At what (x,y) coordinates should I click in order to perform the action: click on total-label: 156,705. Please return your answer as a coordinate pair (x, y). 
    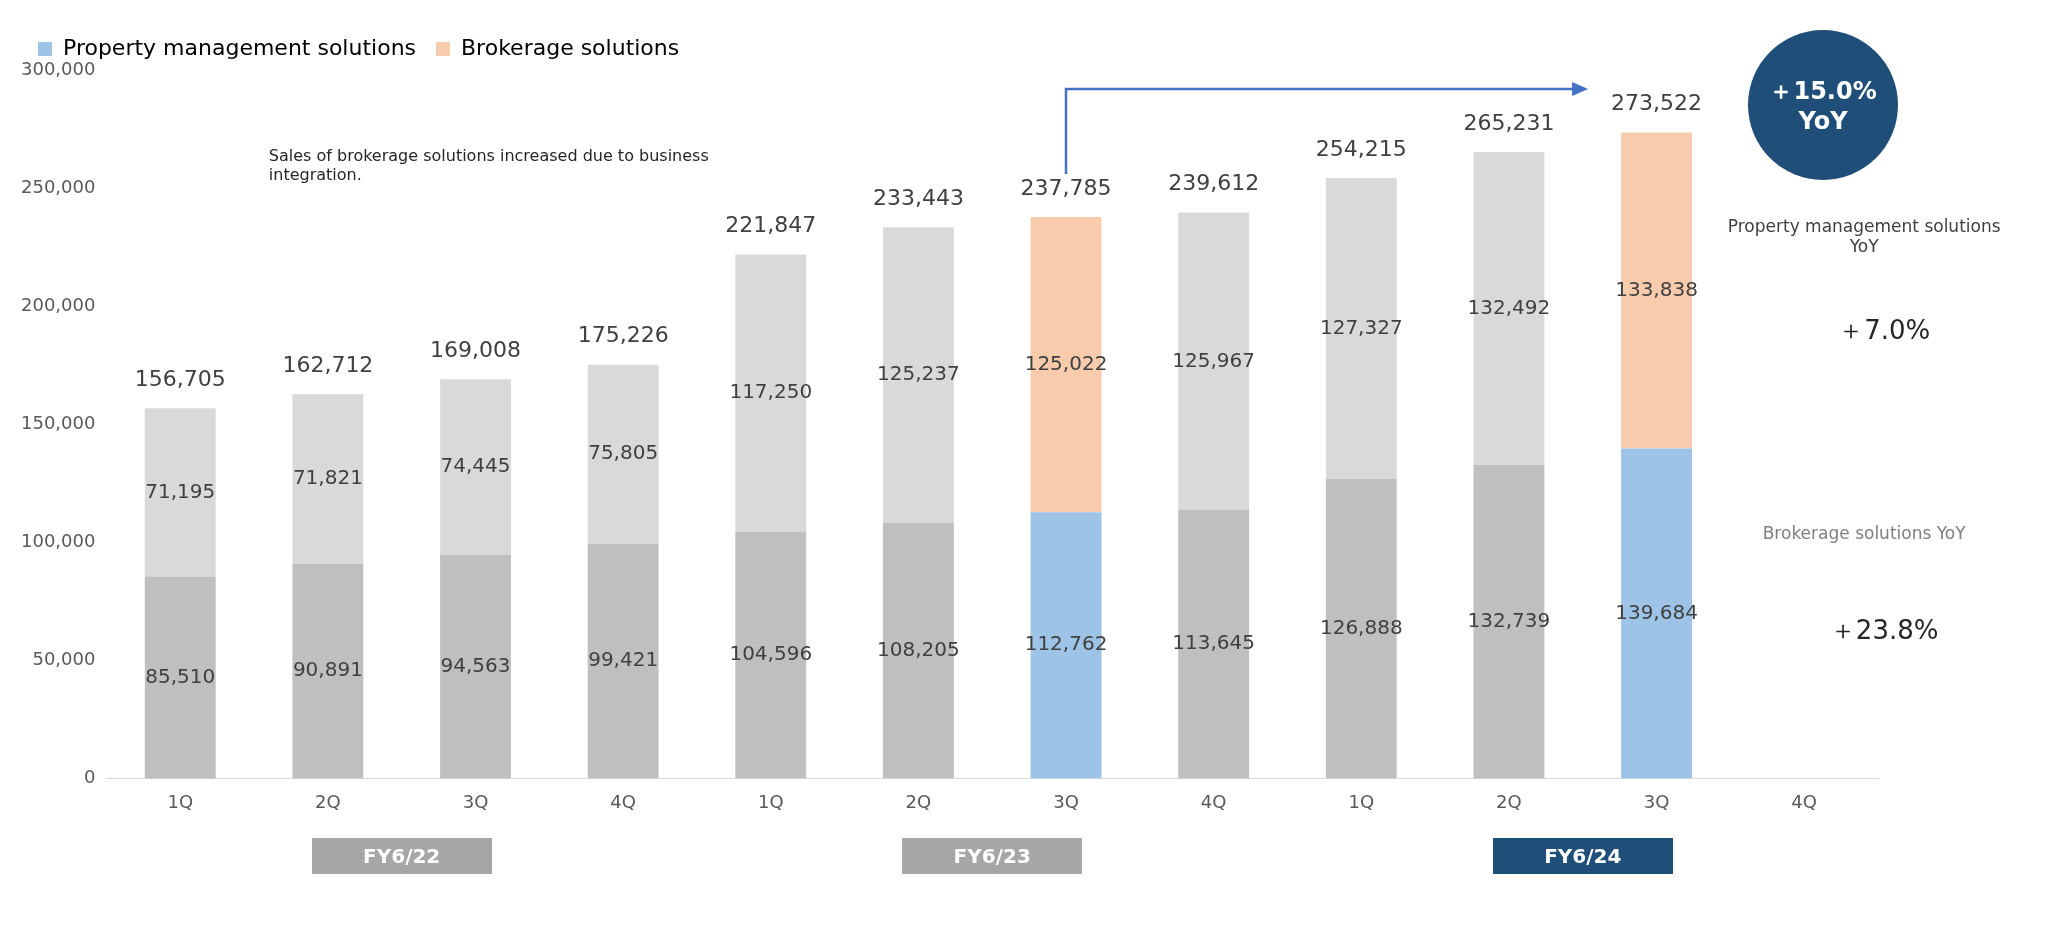
    Looking at the image, I should click on (180, 379).